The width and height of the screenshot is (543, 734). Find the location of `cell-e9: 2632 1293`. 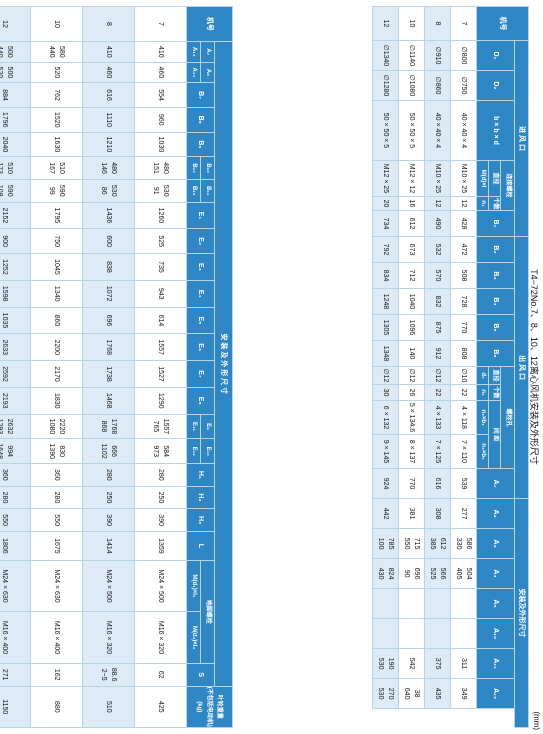

cell-e9: 2632 1293 is located at coordinates (15, 426).